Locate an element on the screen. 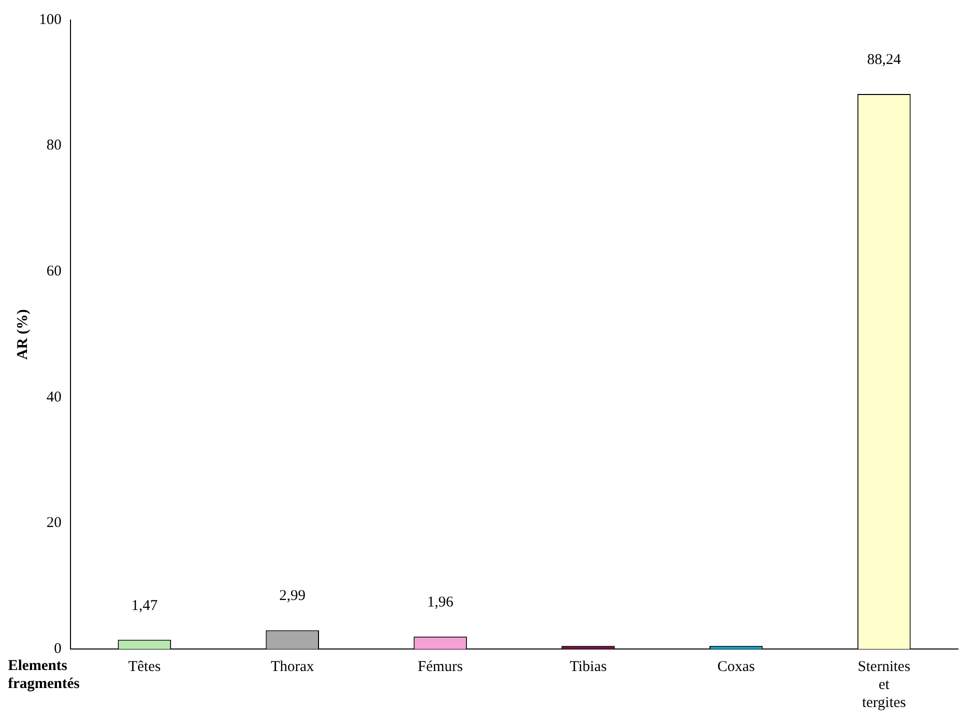  x-tick-label: Thorax is located at coordinates (292, 666).